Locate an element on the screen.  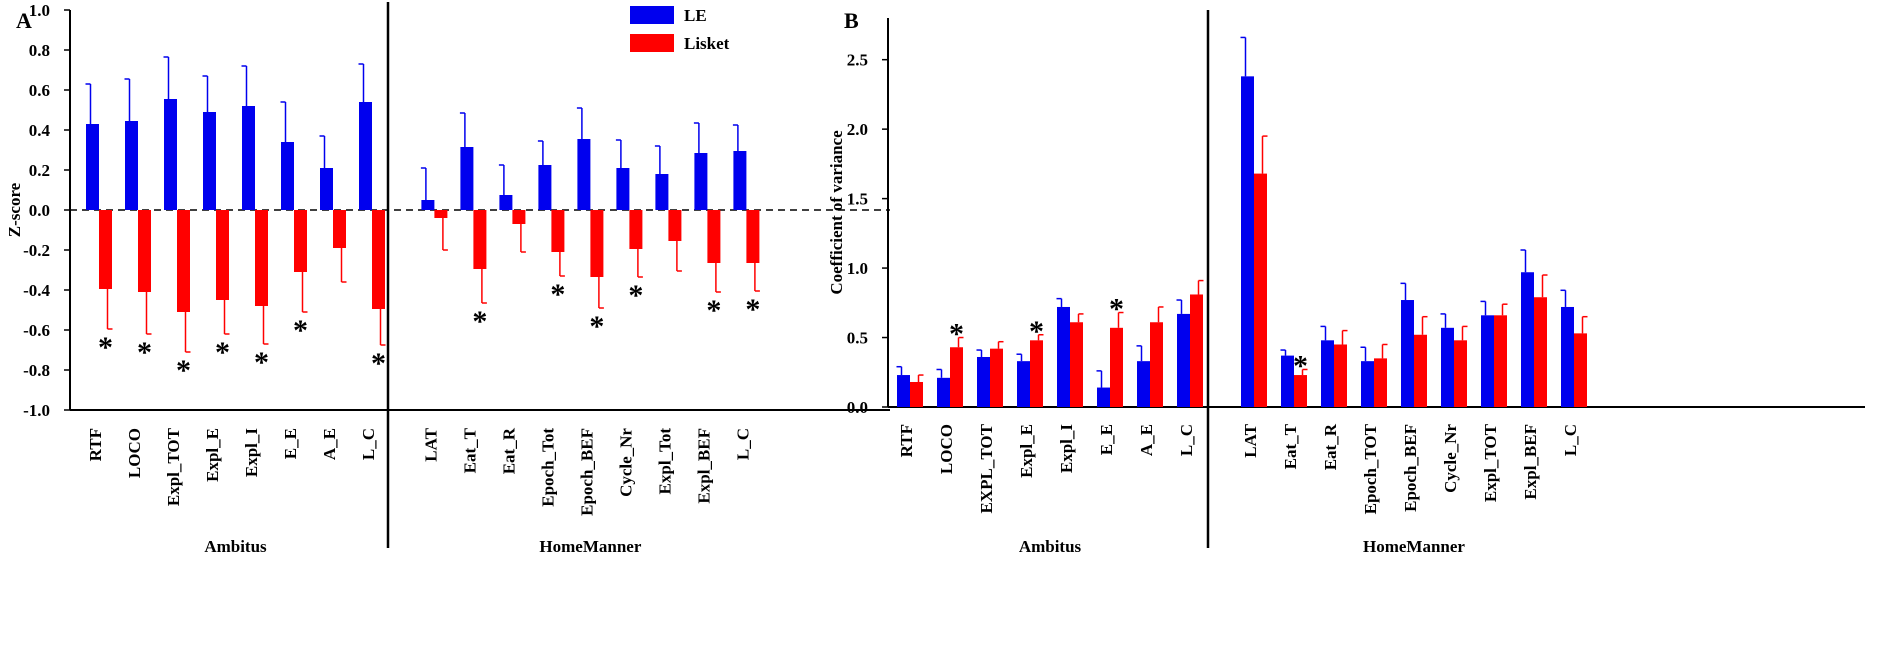
x-category-label: Epoch_TOT is located at coordinates (1370, 468).